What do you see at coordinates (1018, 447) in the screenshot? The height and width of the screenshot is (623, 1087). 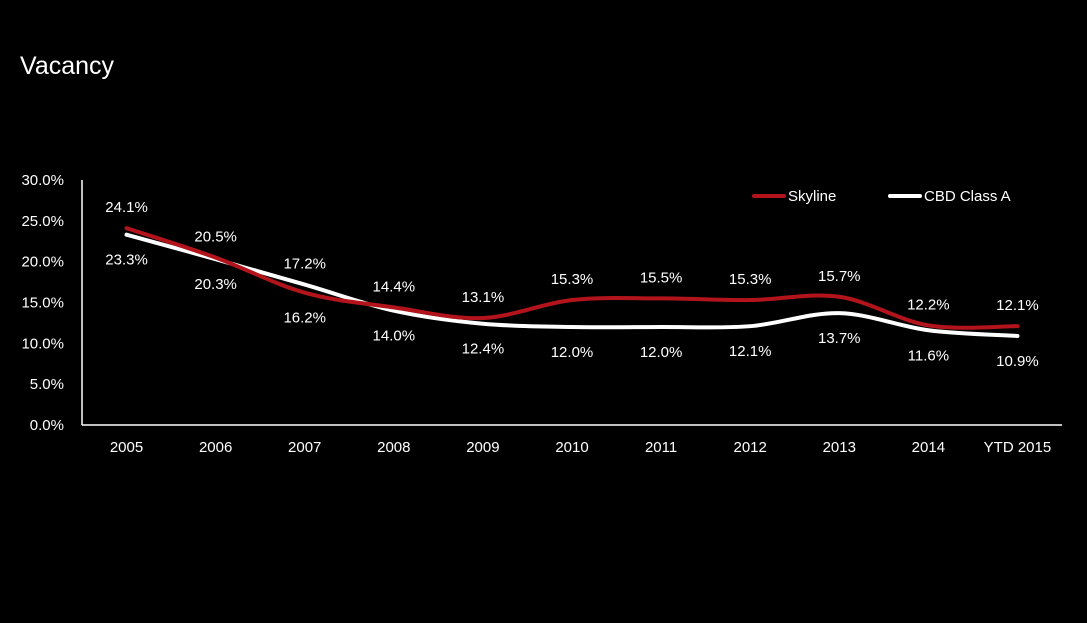 I see `x-tick-label: YTD 2015` at bounding box center [1018, 447].